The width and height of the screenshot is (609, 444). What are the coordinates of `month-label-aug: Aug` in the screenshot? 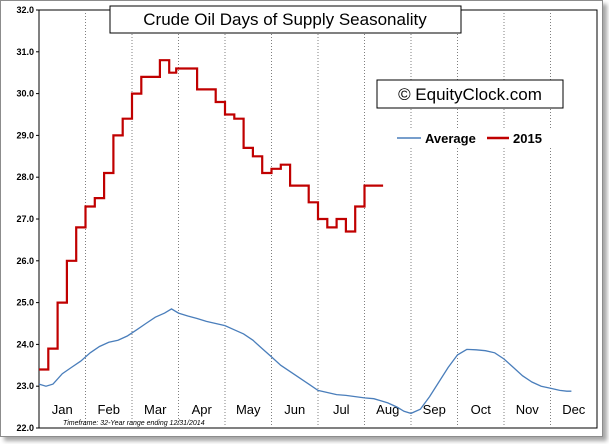 It's located at (387, 409).